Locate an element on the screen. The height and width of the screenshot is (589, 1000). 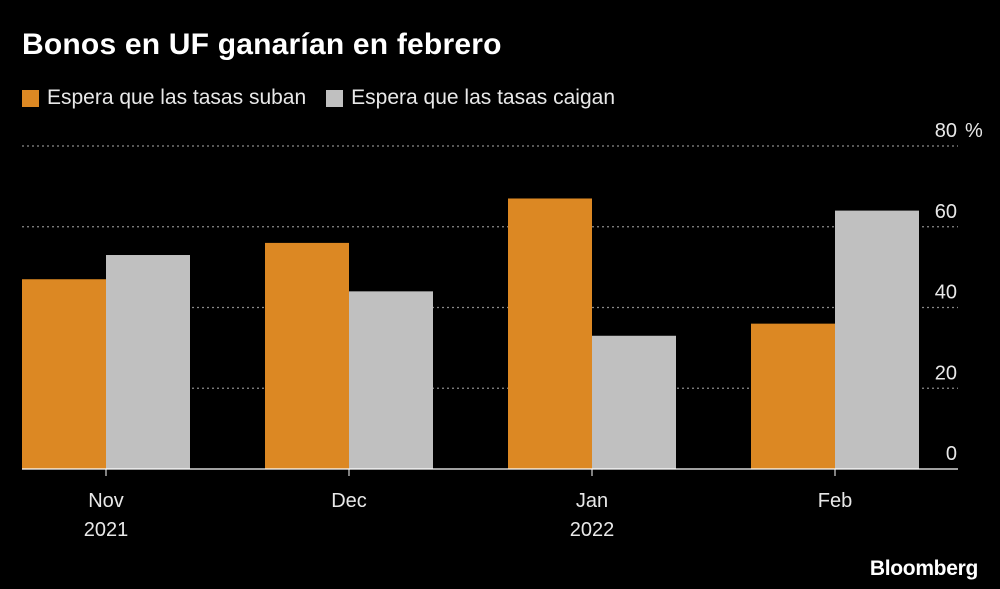
x-tick-label: Jan is located at coordinates (592, 501).